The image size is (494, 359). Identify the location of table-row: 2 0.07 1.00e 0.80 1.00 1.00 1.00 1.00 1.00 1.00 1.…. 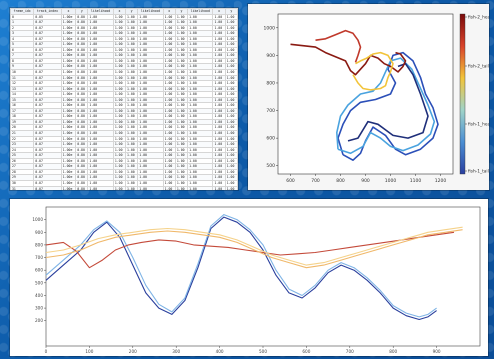
(124, 28).